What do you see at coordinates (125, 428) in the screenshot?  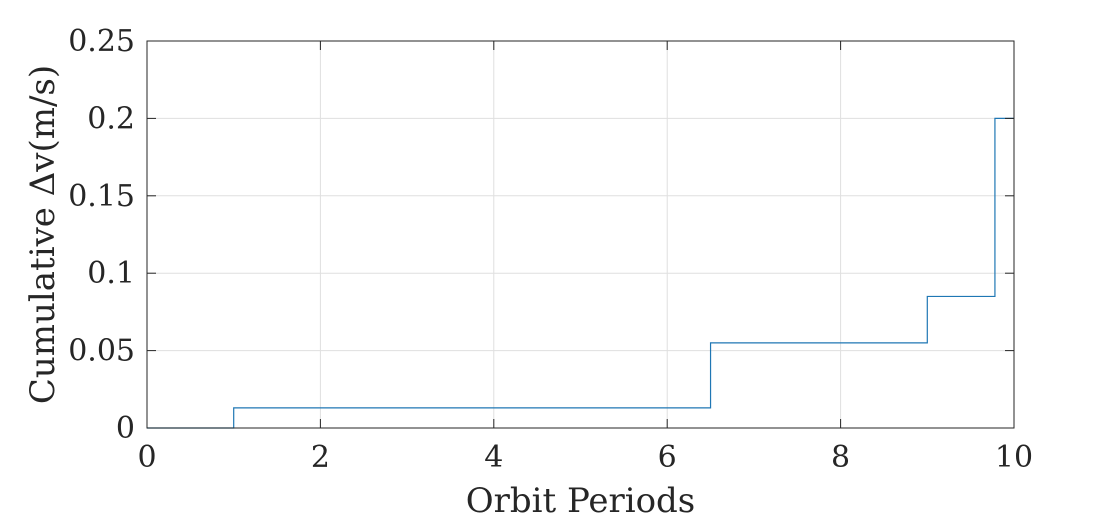 I see `y-tick-label: 0` at bounding box center [125, 428].